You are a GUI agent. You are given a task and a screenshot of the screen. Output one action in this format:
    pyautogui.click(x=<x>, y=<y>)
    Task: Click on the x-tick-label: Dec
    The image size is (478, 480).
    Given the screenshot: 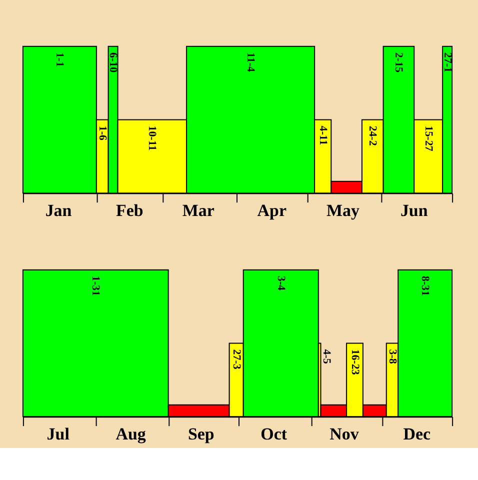 What is the action you would take?
    pyautogui.click(x=417, y=434)
    